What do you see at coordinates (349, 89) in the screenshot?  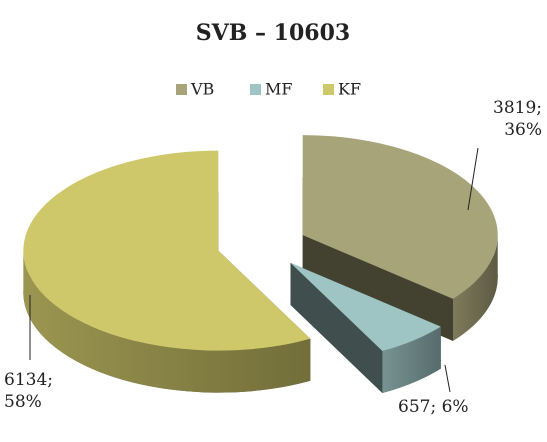 I see `legend-label: KF` at bounding box center [349, 89].